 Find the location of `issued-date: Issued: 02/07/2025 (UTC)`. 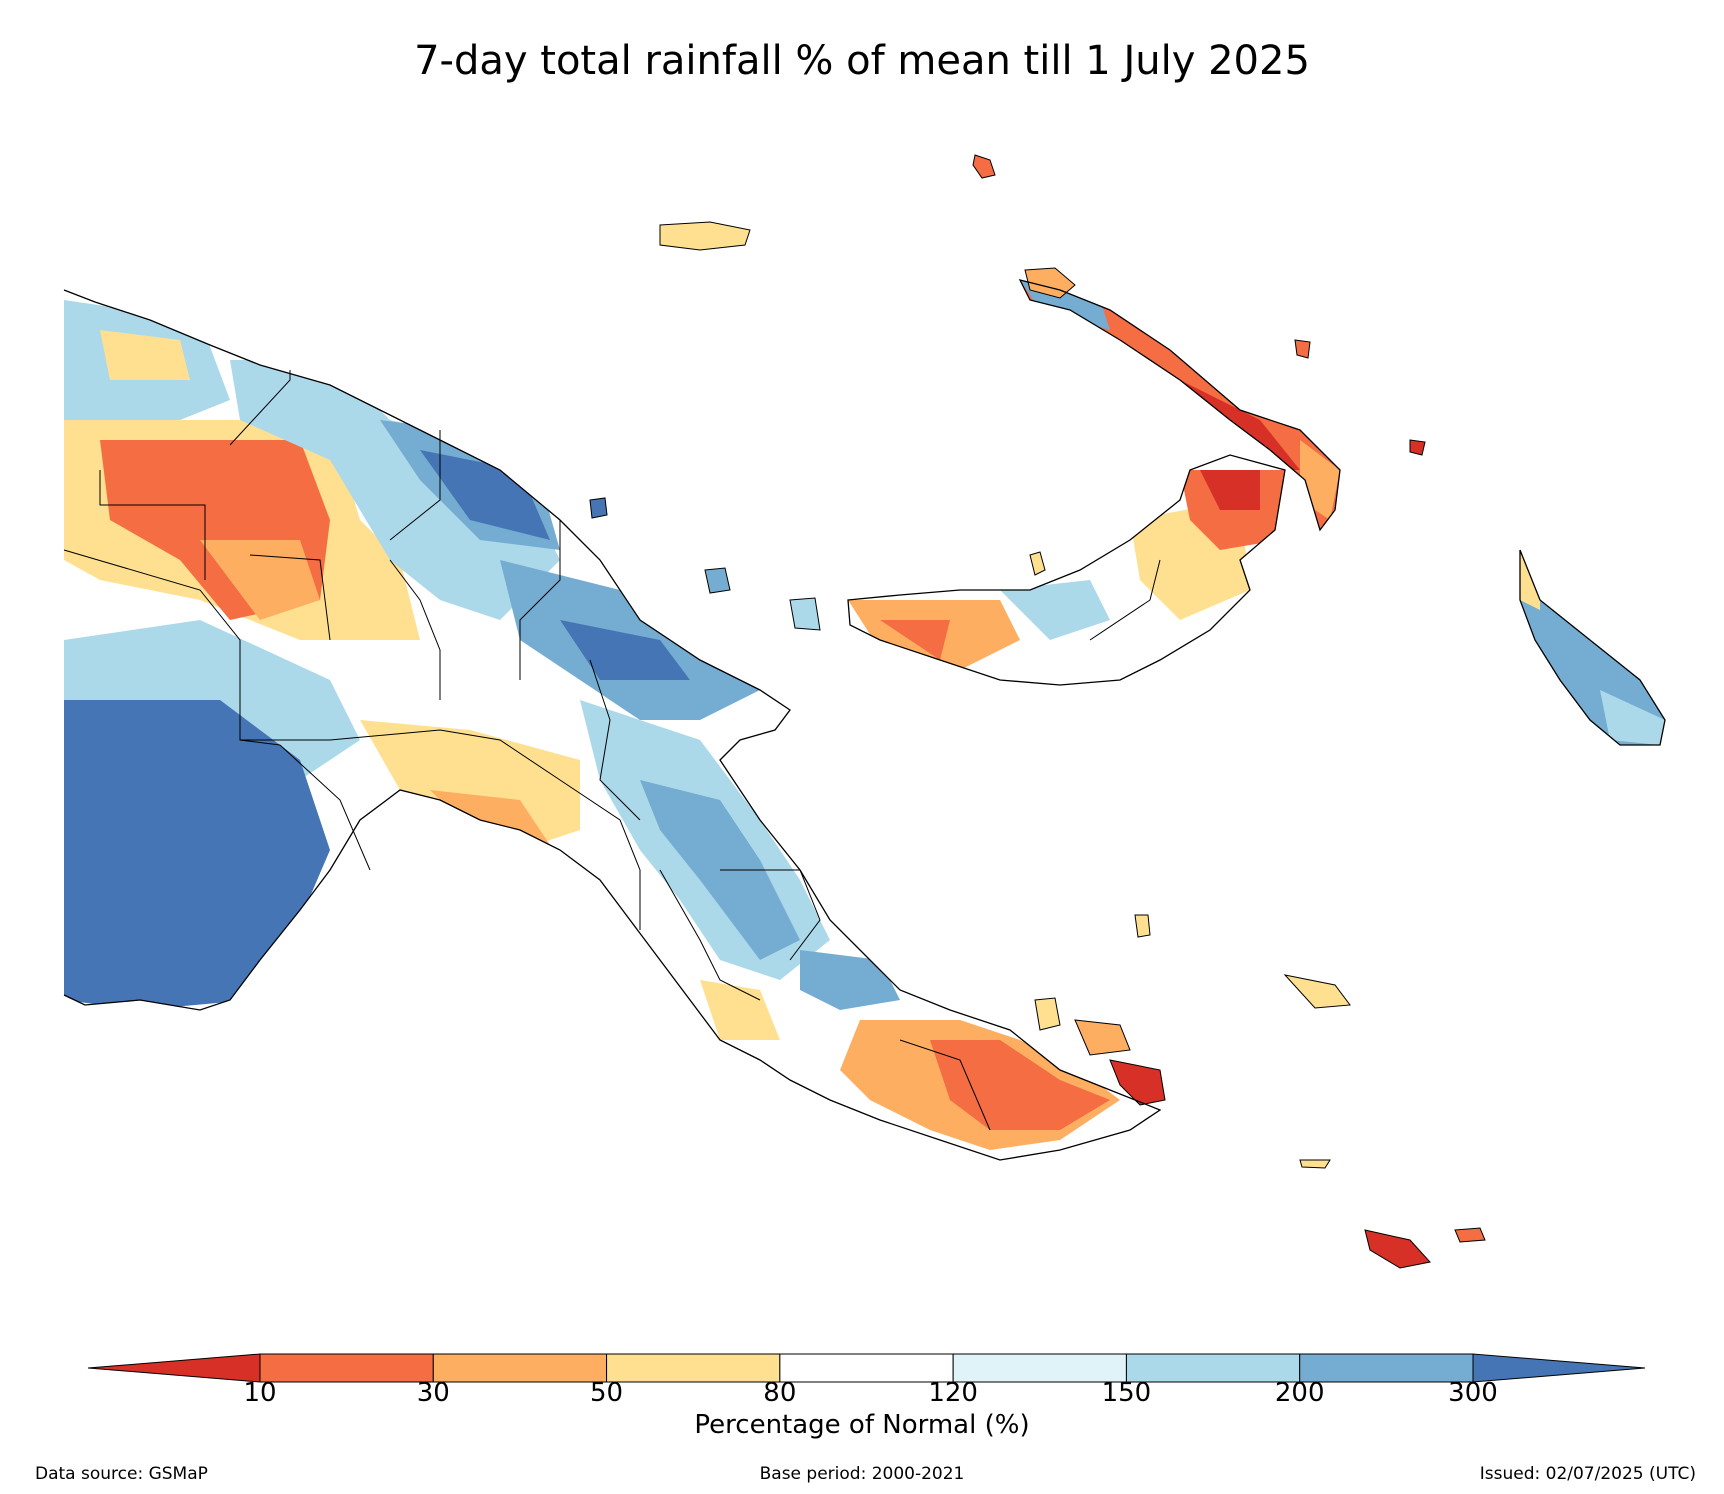

issued-date: Issued: 02/07/2025 (UTC) is located at coordinates (1587, 1474).